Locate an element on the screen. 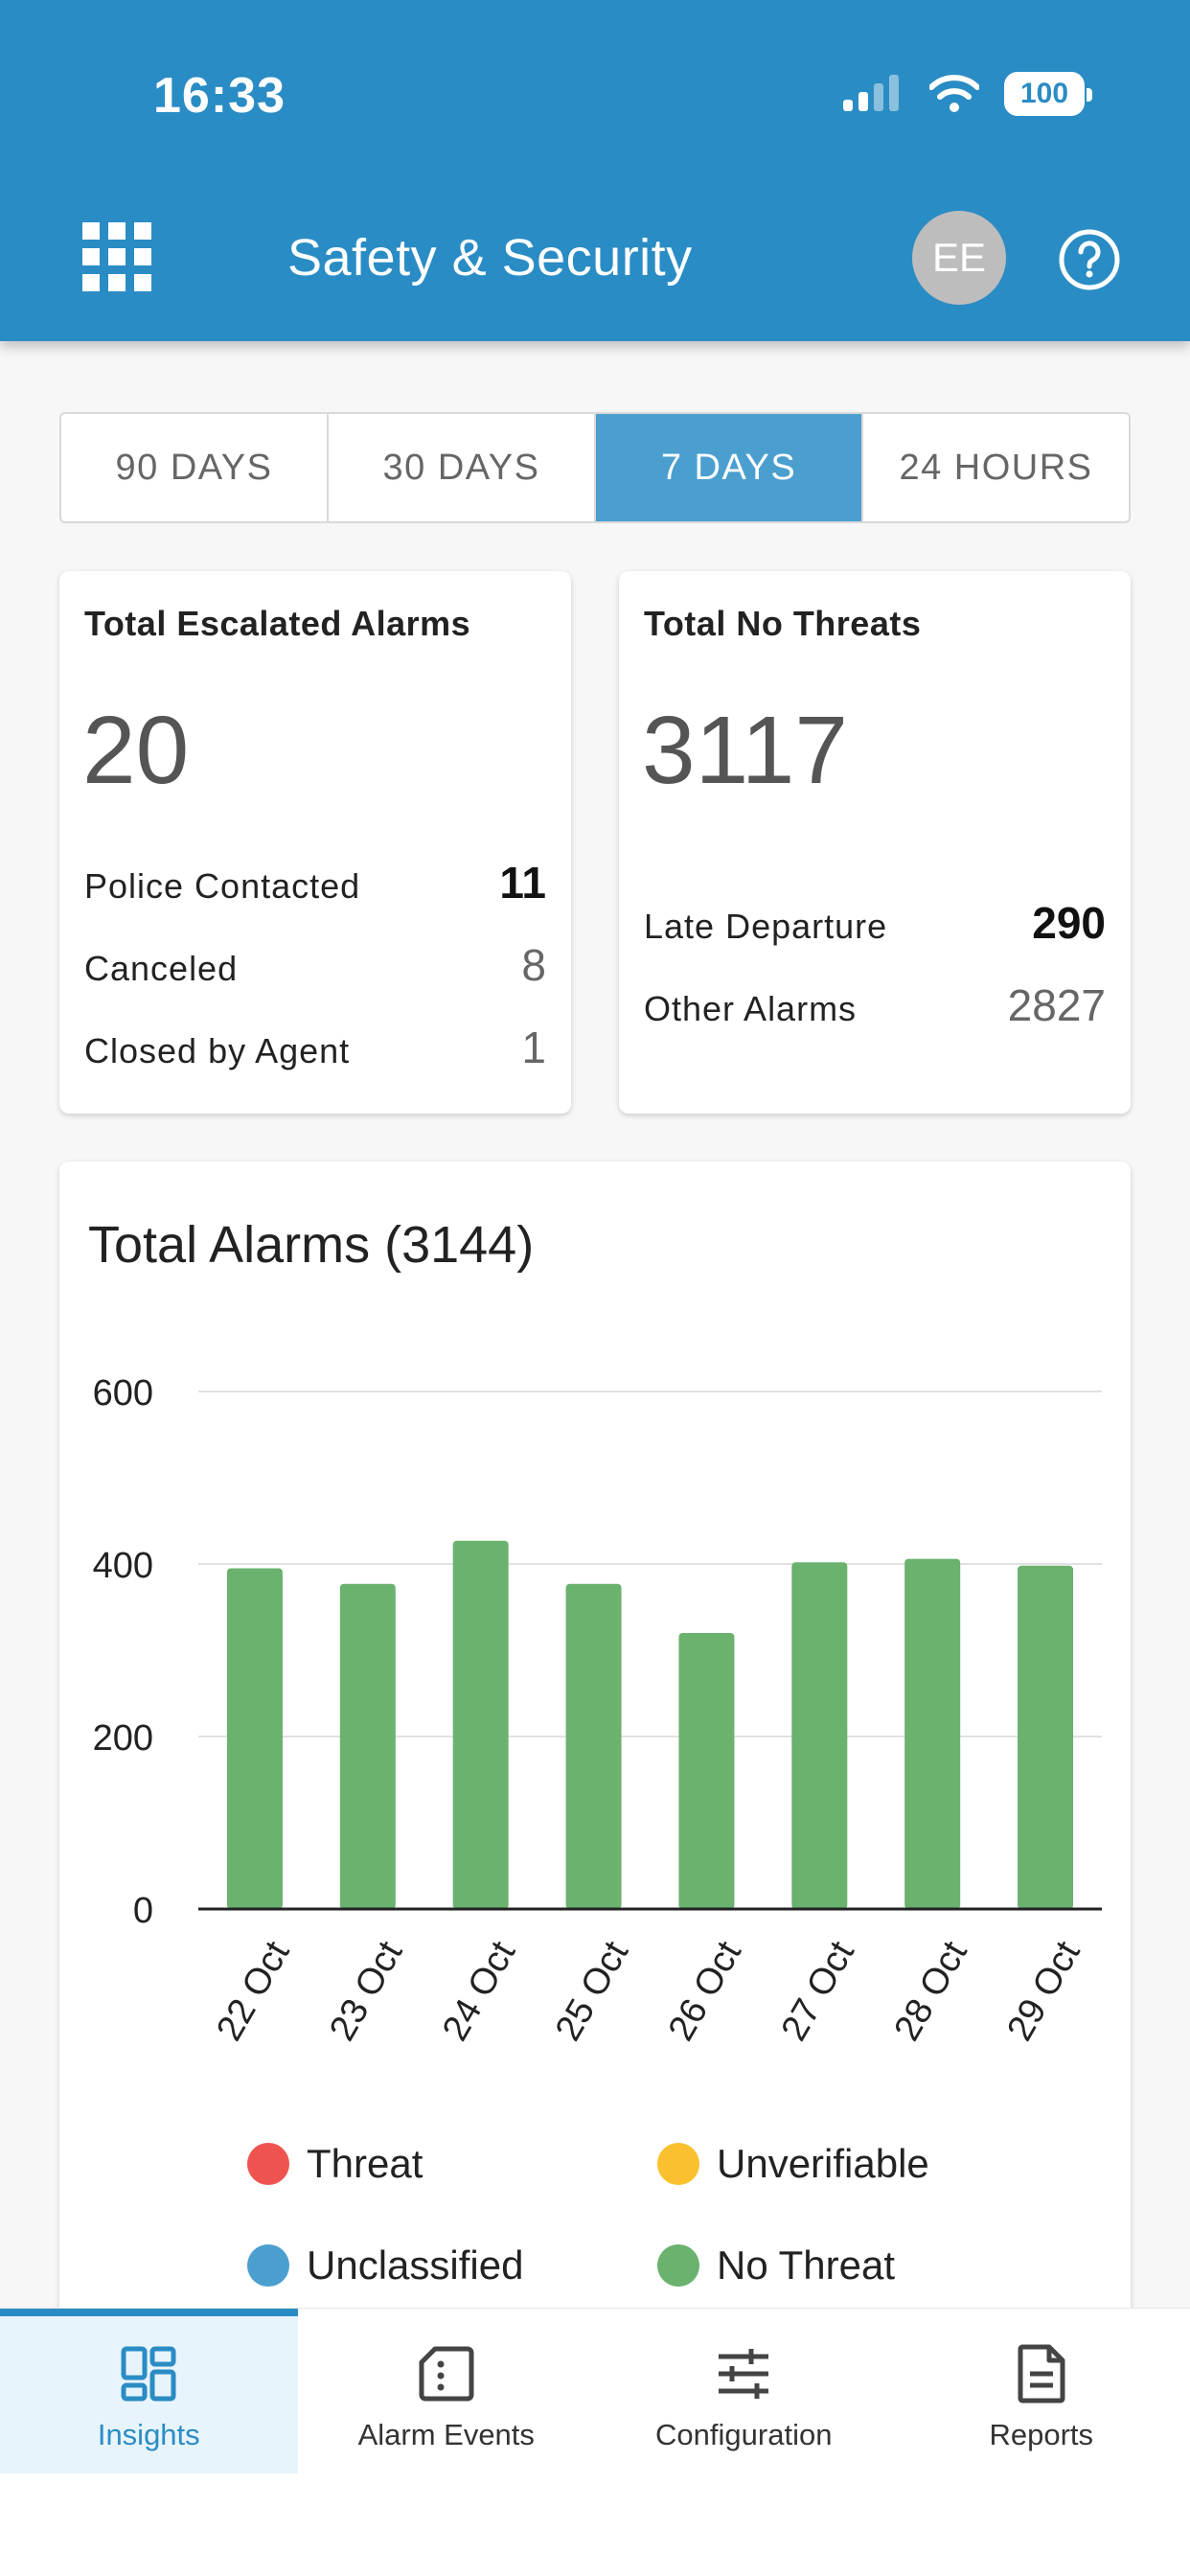  legend-unclassified: Unclassified is located at coordinates (385, 2265).